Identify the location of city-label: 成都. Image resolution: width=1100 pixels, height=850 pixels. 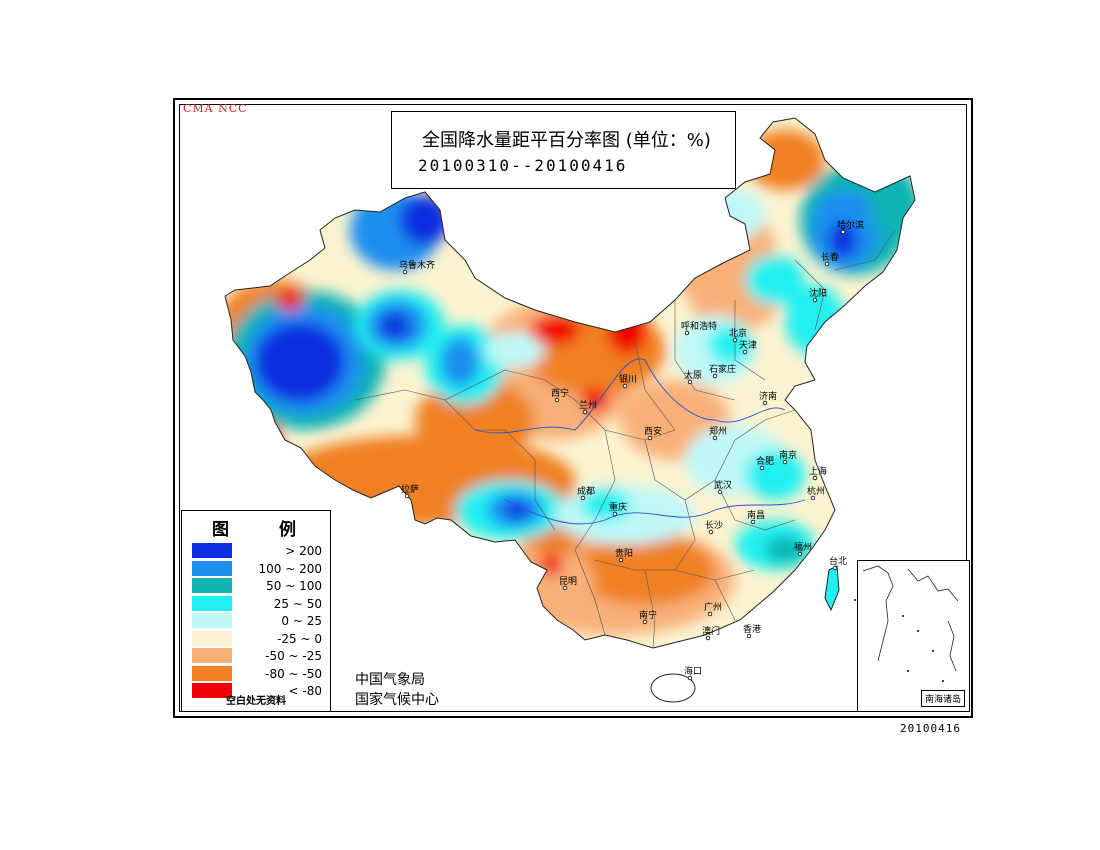
(586, 491).